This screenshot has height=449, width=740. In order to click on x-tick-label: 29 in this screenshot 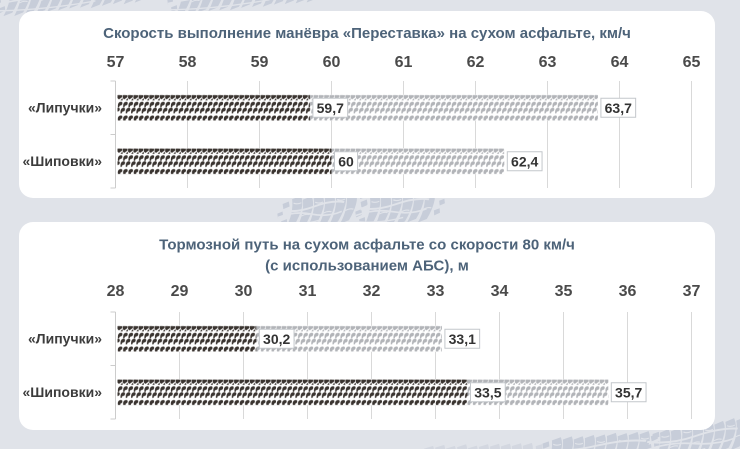, I will do `click(180, 291)`.